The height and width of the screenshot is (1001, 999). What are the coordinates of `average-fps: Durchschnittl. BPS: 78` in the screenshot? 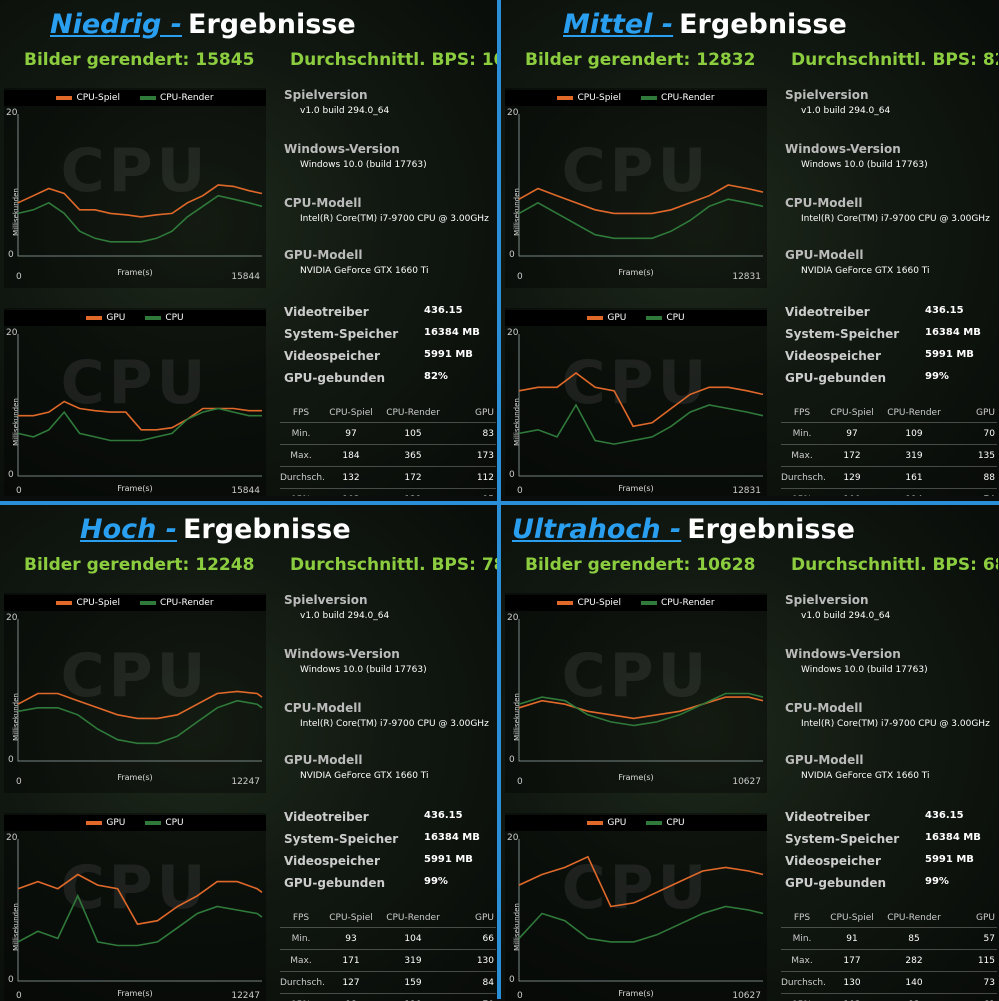 It's located at (393, 565).